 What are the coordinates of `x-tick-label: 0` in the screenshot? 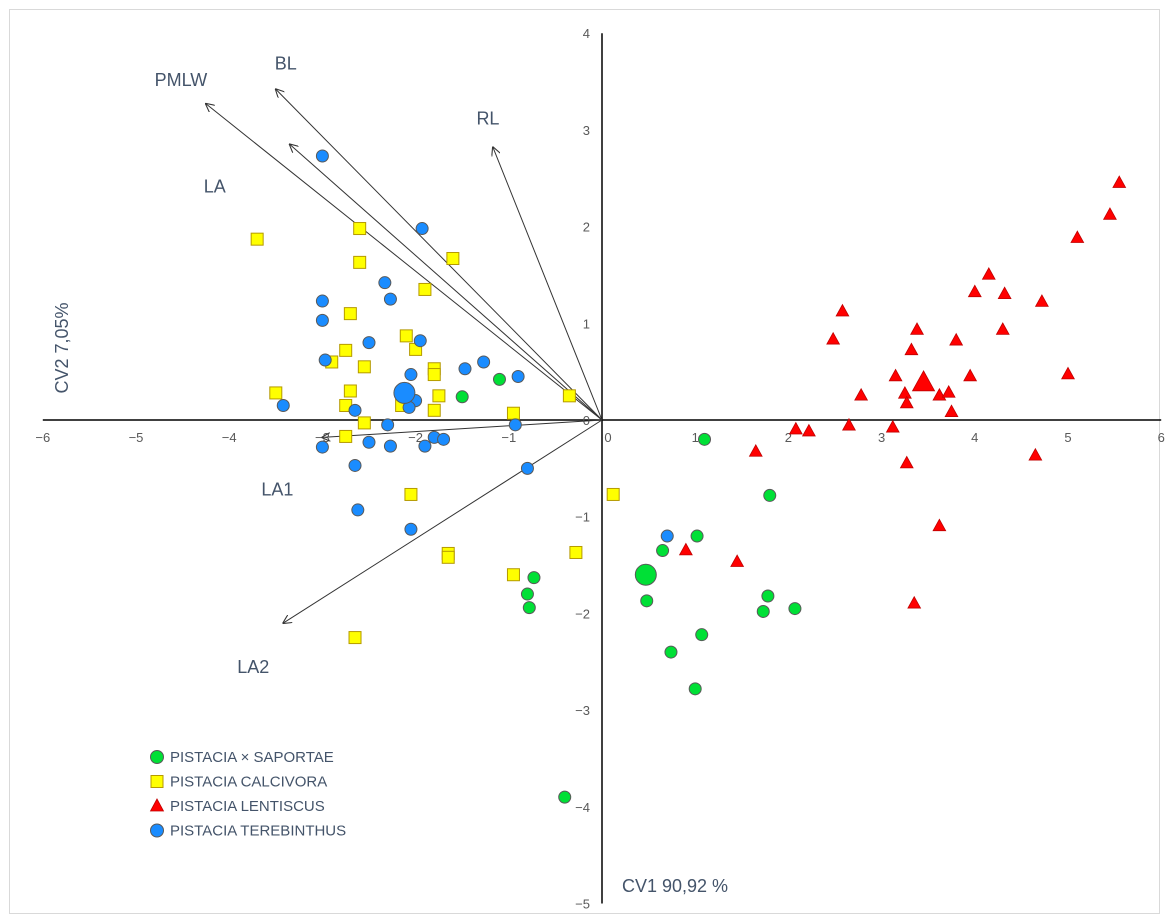 It's located at (607, 437).